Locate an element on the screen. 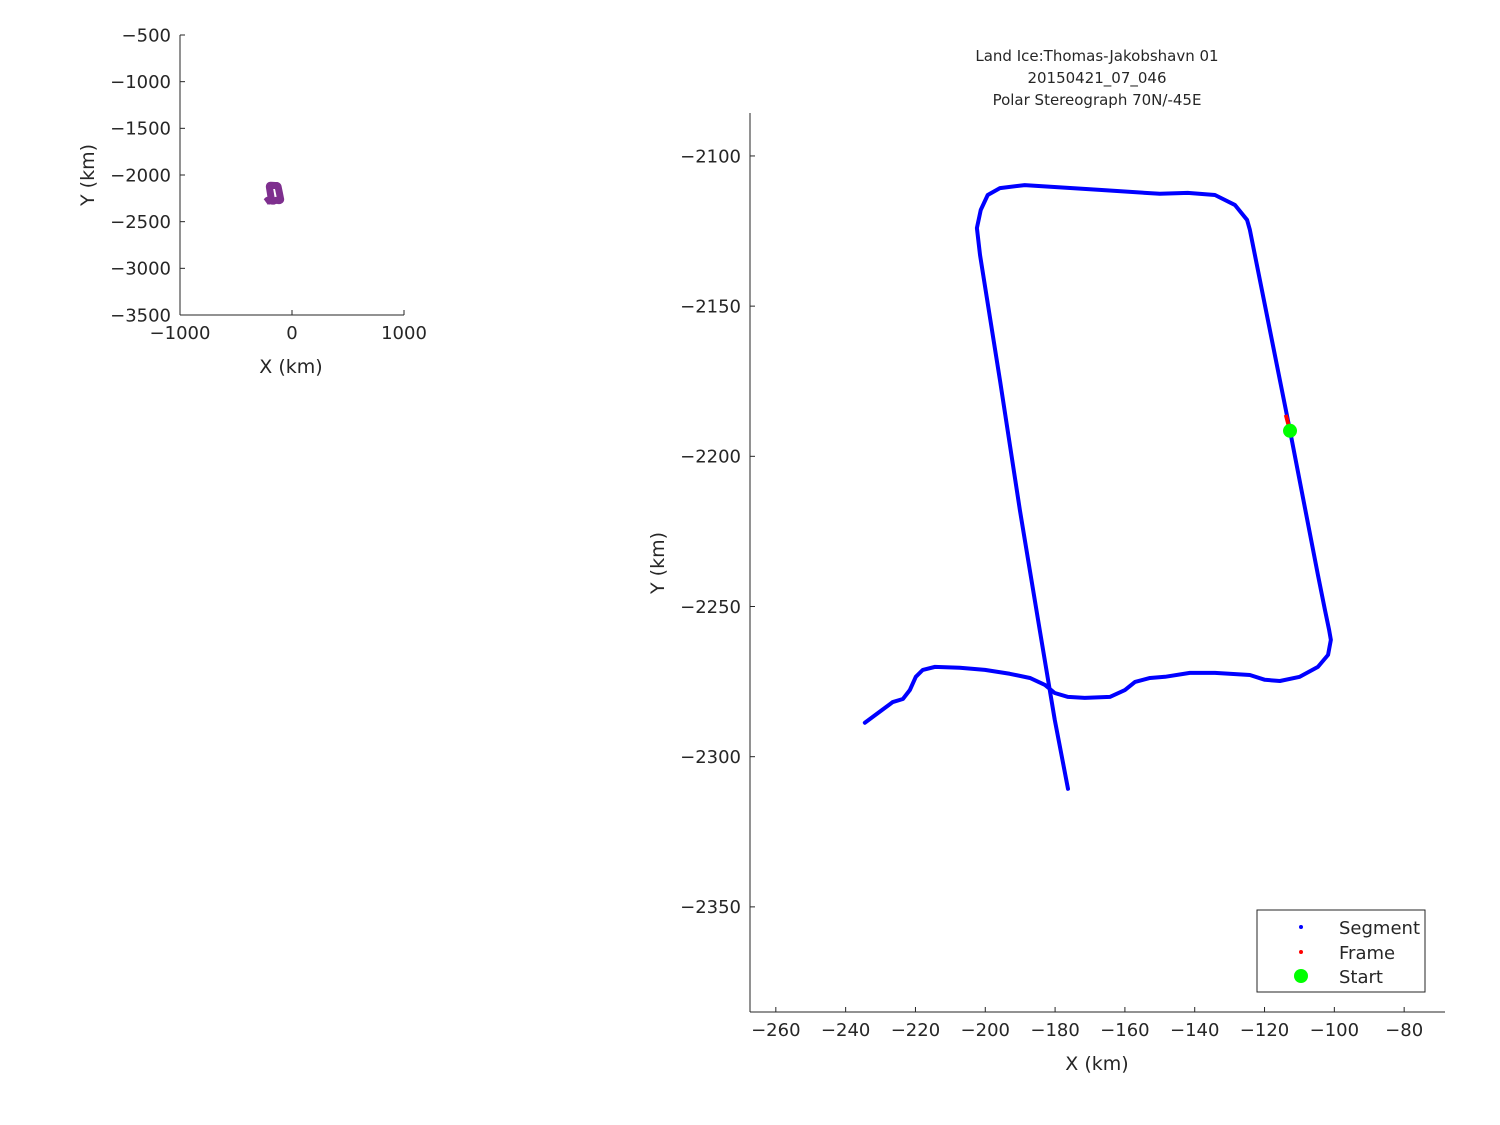 The image size is (1500, 1125). x-tick-label: −100 is located at coordinates (1334, 1030).